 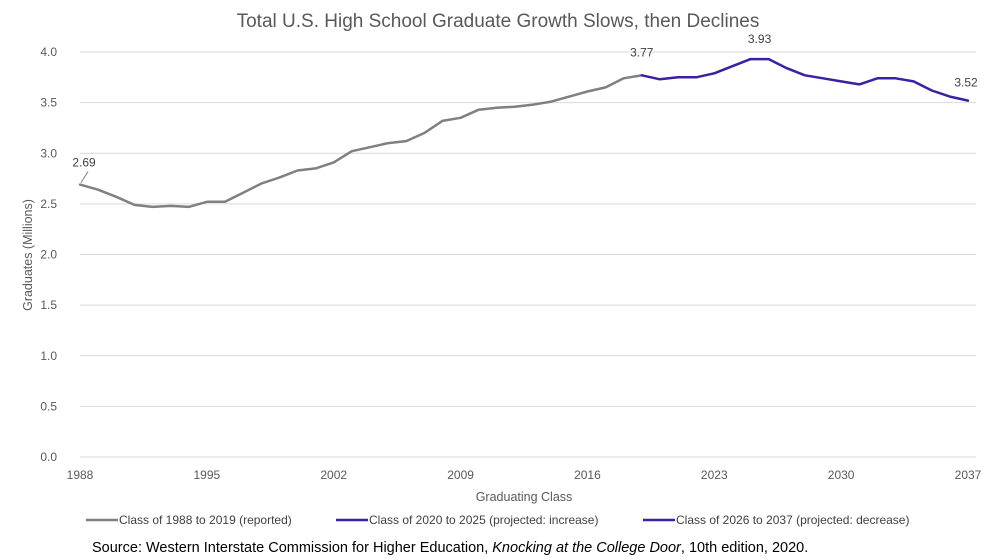 I want to click on annotation-leader-line, so click(x=84, y=177).